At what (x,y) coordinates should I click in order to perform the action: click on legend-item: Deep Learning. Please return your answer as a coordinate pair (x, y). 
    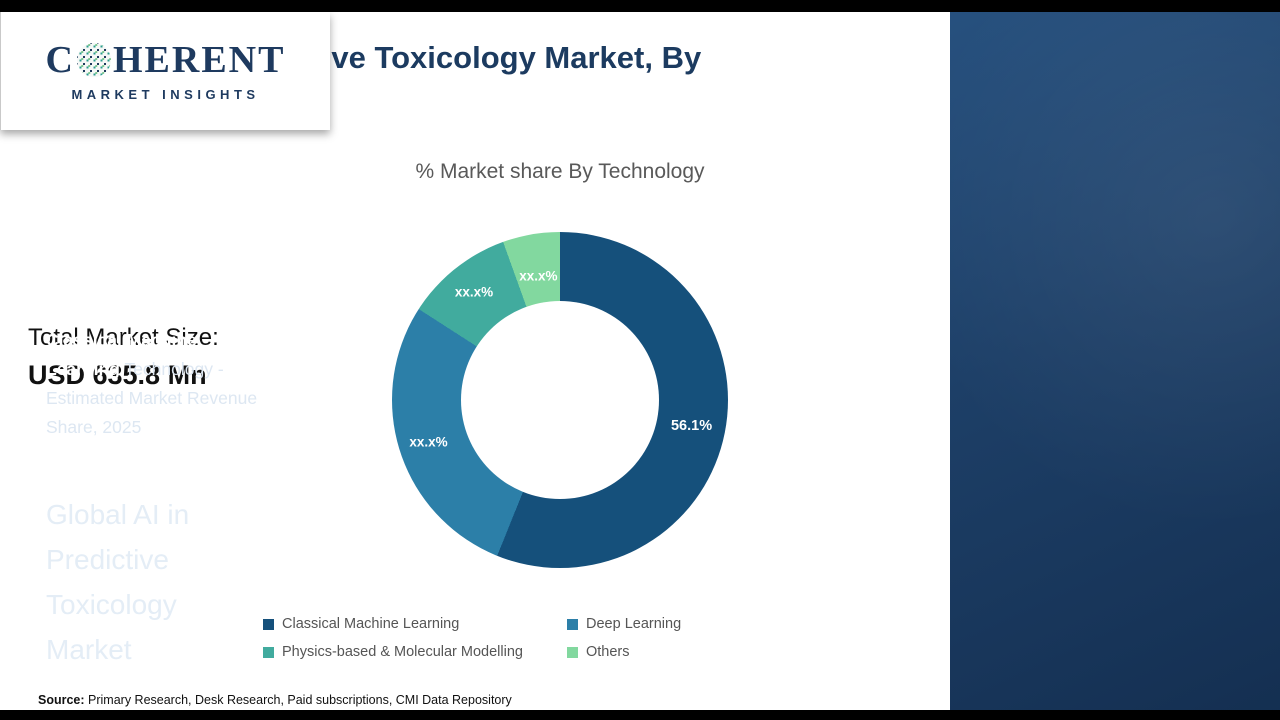
    Looking at the image, I should click on (624, 624).